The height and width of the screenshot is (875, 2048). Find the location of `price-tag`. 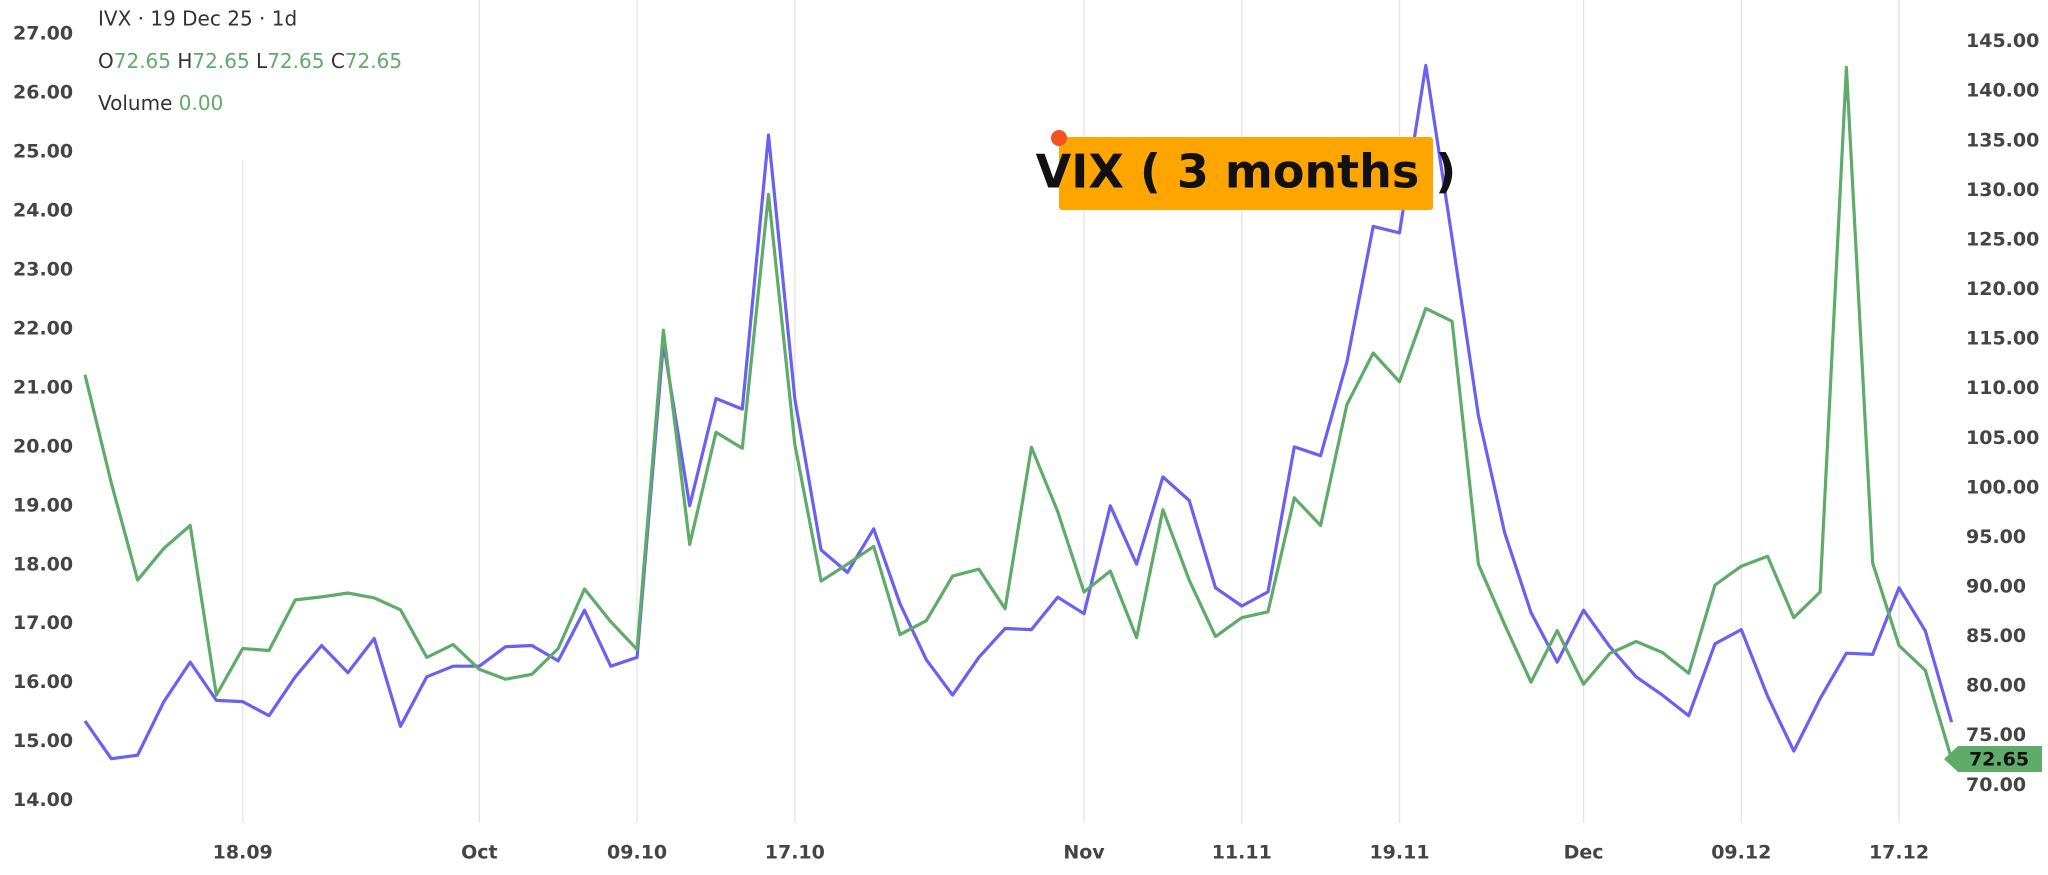

price-tag is located at coordinates (1993, 759).